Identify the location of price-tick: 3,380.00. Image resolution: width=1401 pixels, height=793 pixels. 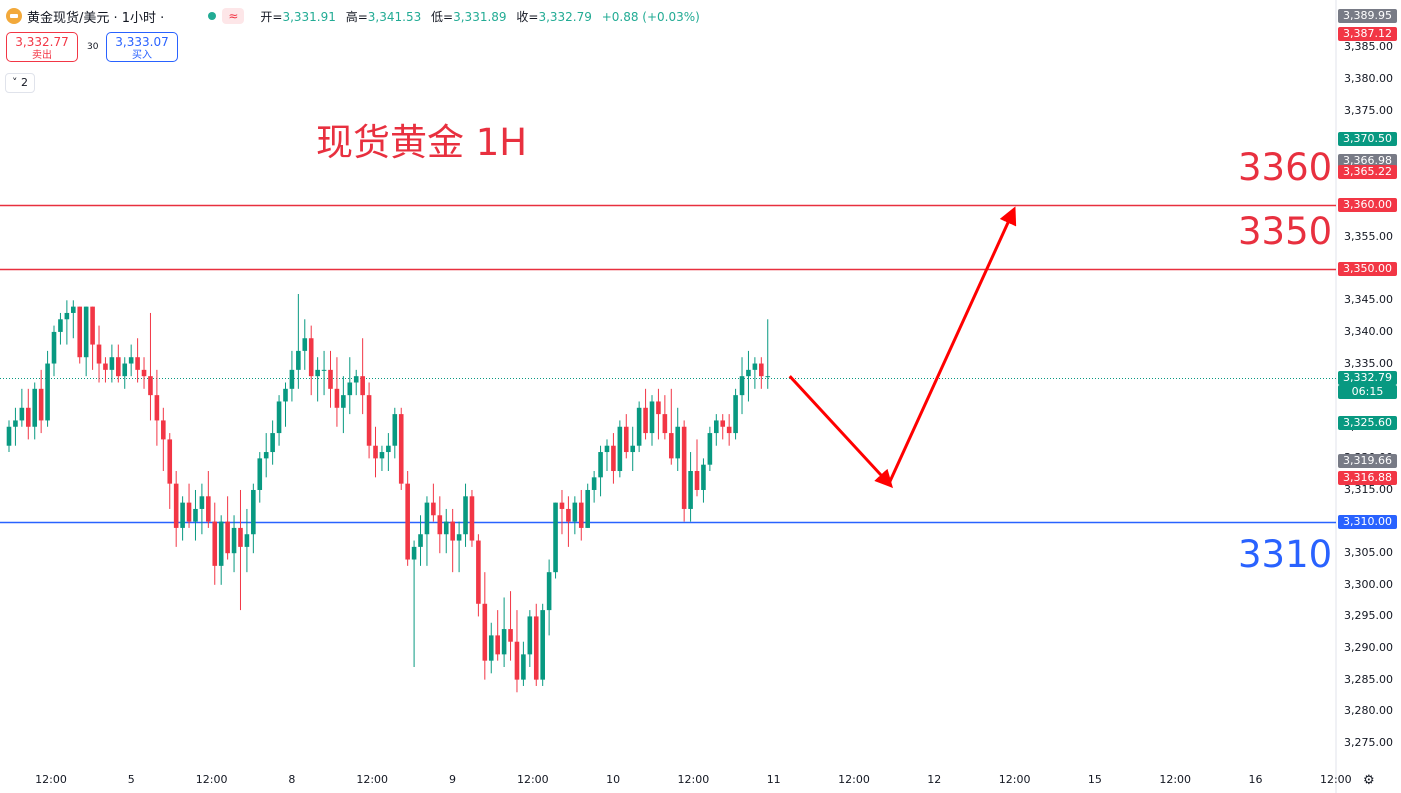
(1368, 79).